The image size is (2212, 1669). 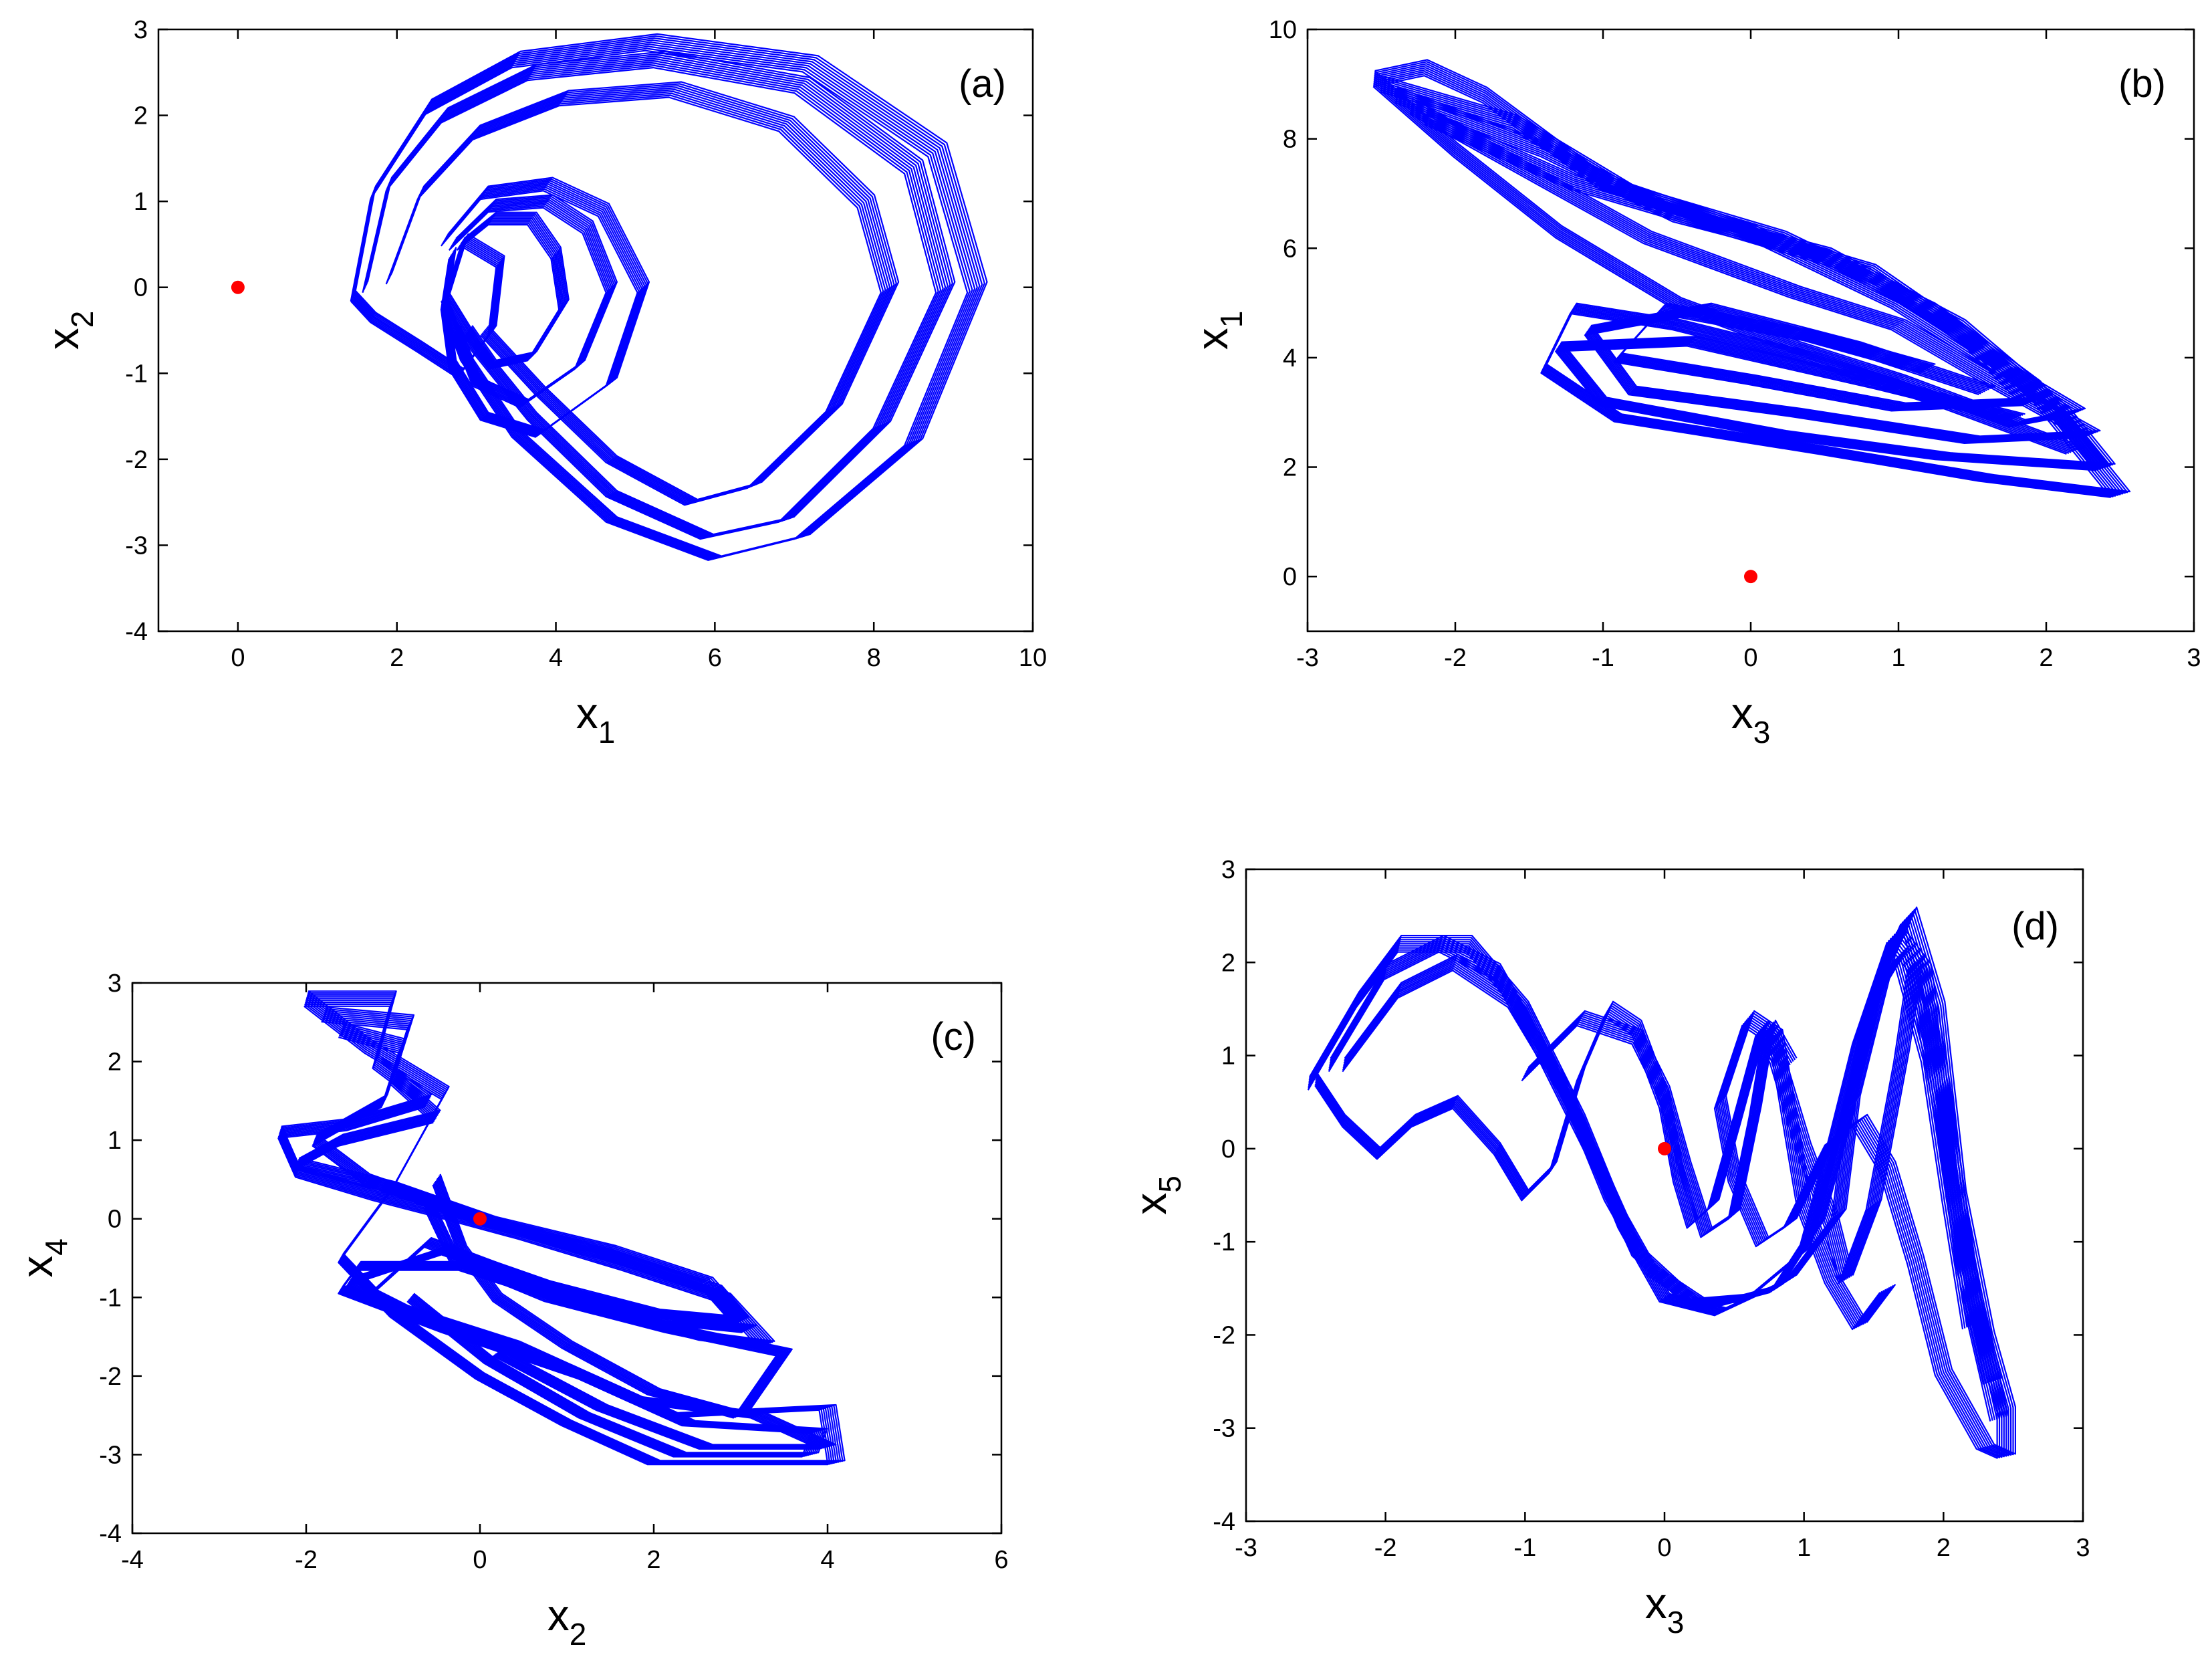 I want to click on y-axis-label: x1, so click(x=1218, y=330).